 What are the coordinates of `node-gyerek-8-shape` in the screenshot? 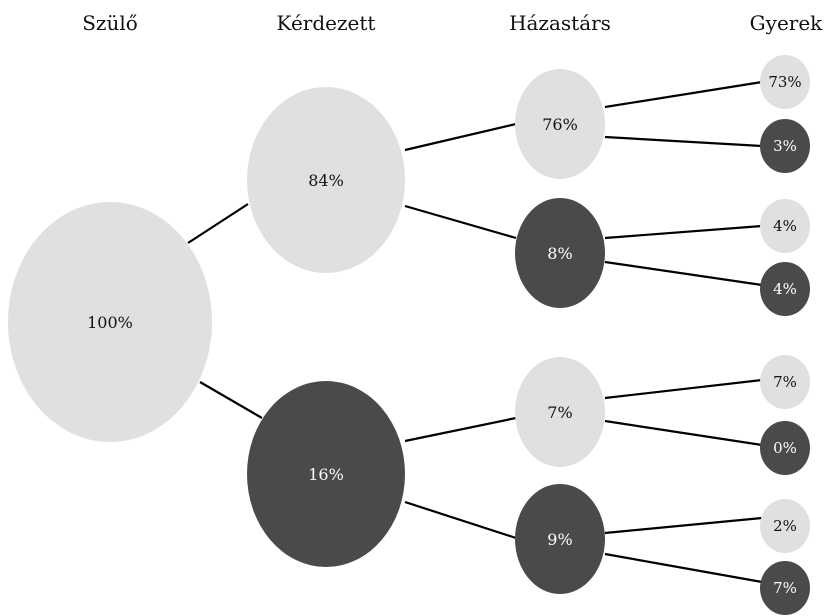 It's located at (785, 588).